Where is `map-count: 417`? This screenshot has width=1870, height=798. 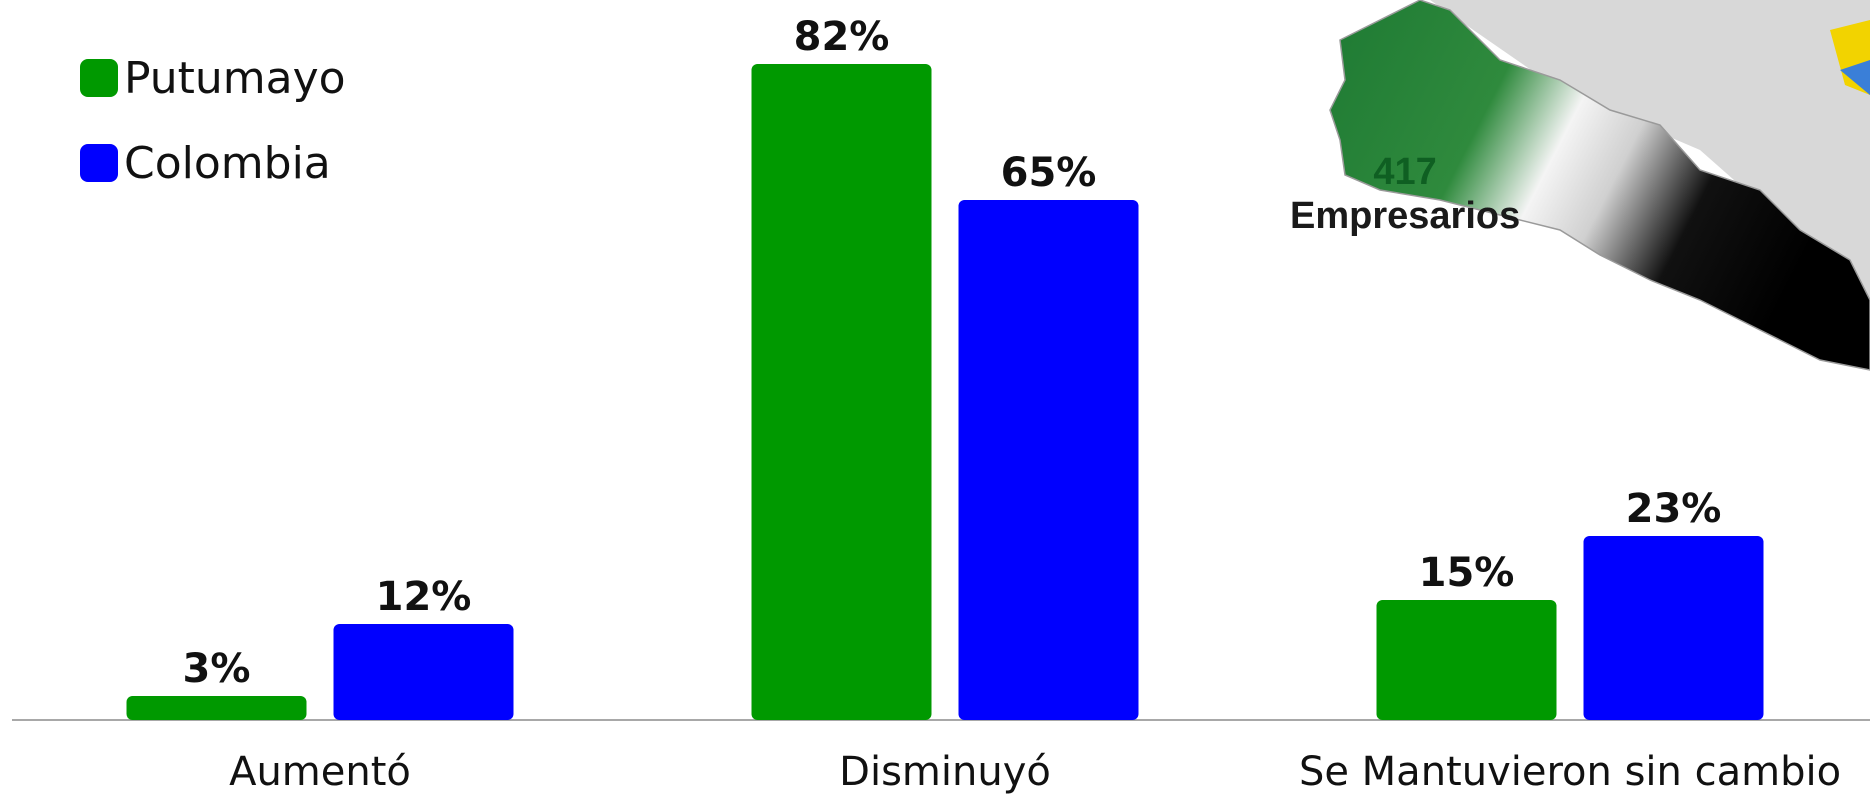
map-count: 417 is located at coordinates (1405, 172).